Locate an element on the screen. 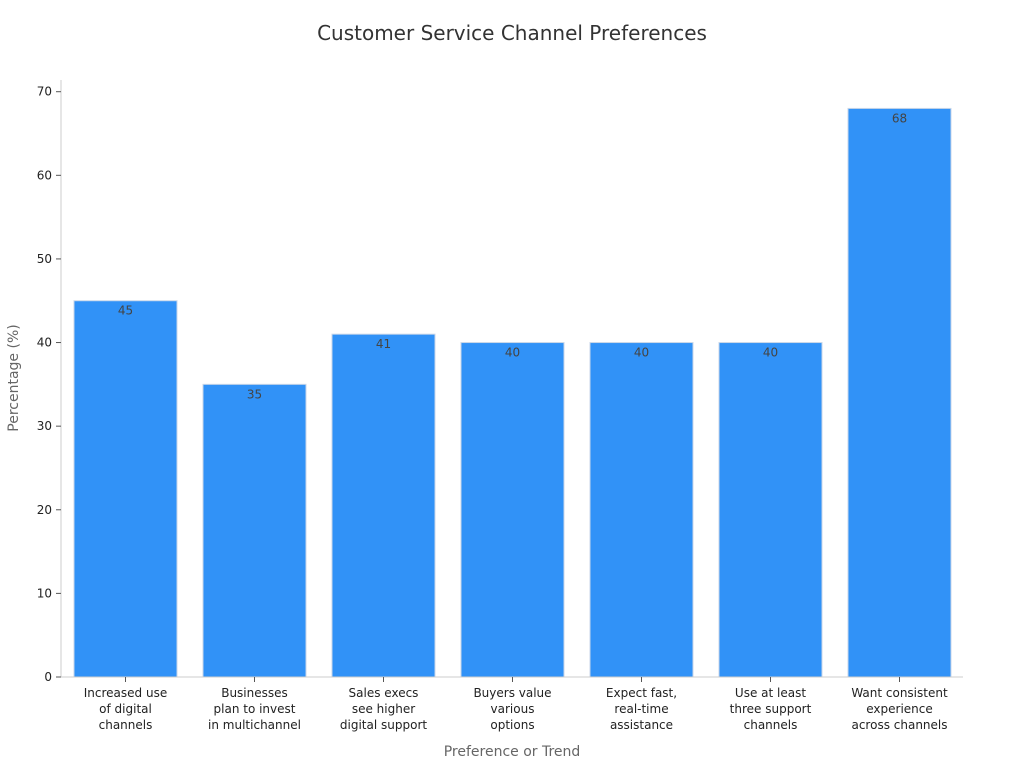 The image size is (1024, 768). x-tick-label-line: Sales execs is located at coordinates (384, 693).